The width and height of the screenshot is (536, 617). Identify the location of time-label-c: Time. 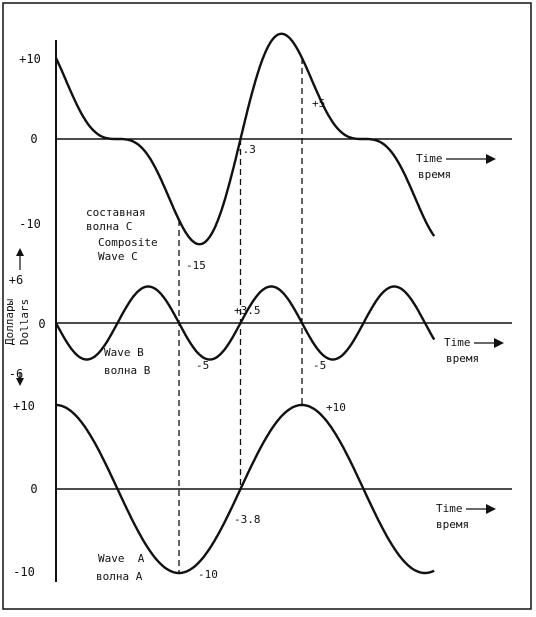
(429, 158).